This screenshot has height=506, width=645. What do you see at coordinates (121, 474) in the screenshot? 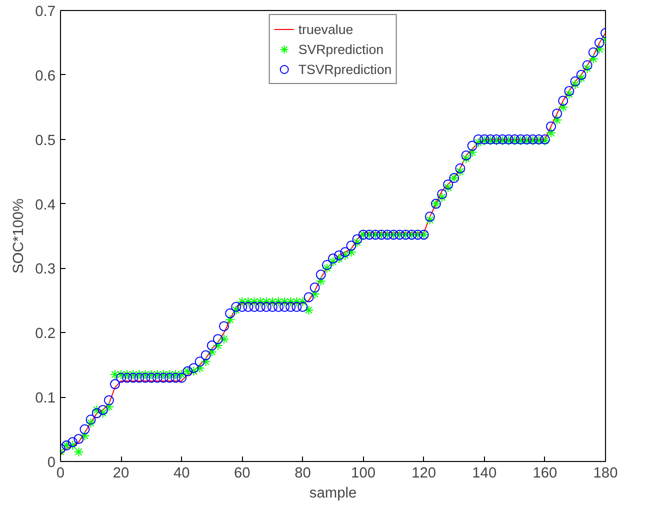
I see `x-tick-label: 20` at bounding box center [121, 474].